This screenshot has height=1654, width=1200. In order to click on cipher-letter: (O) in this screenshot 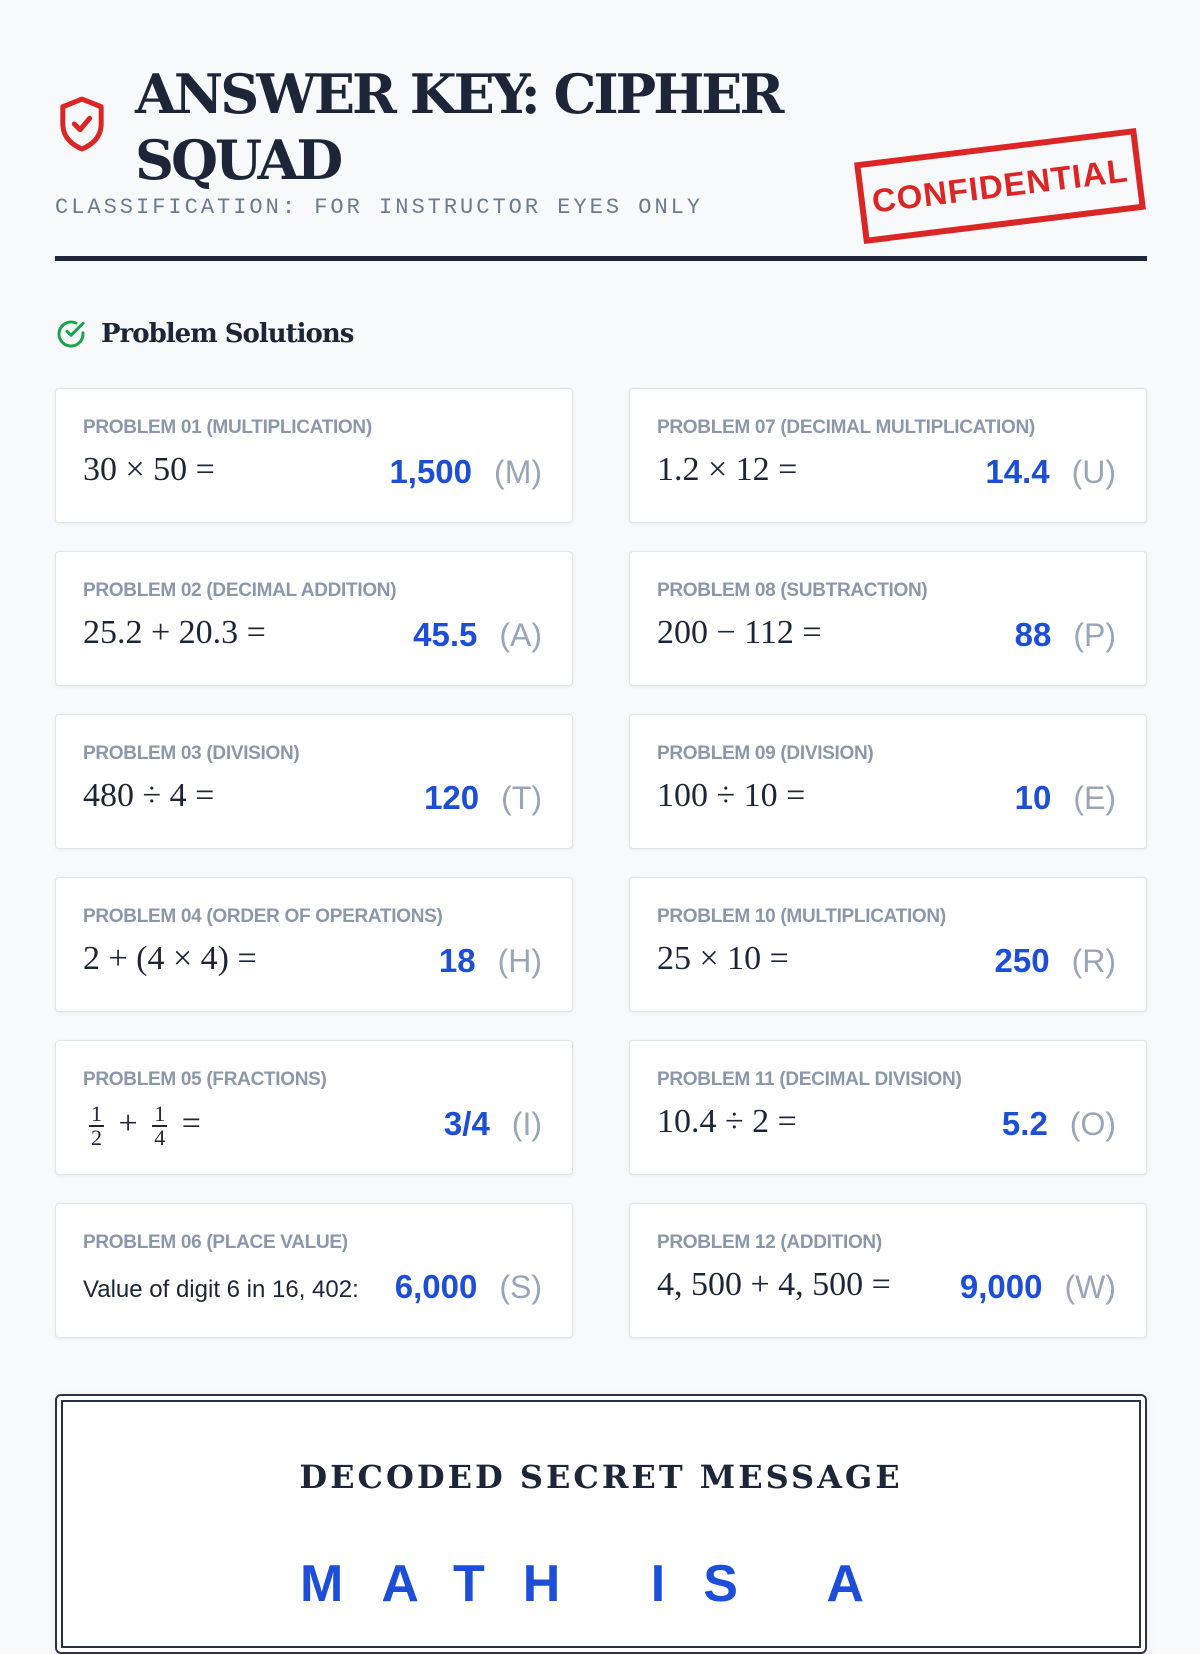, I will do `click(1092, 1124)`.